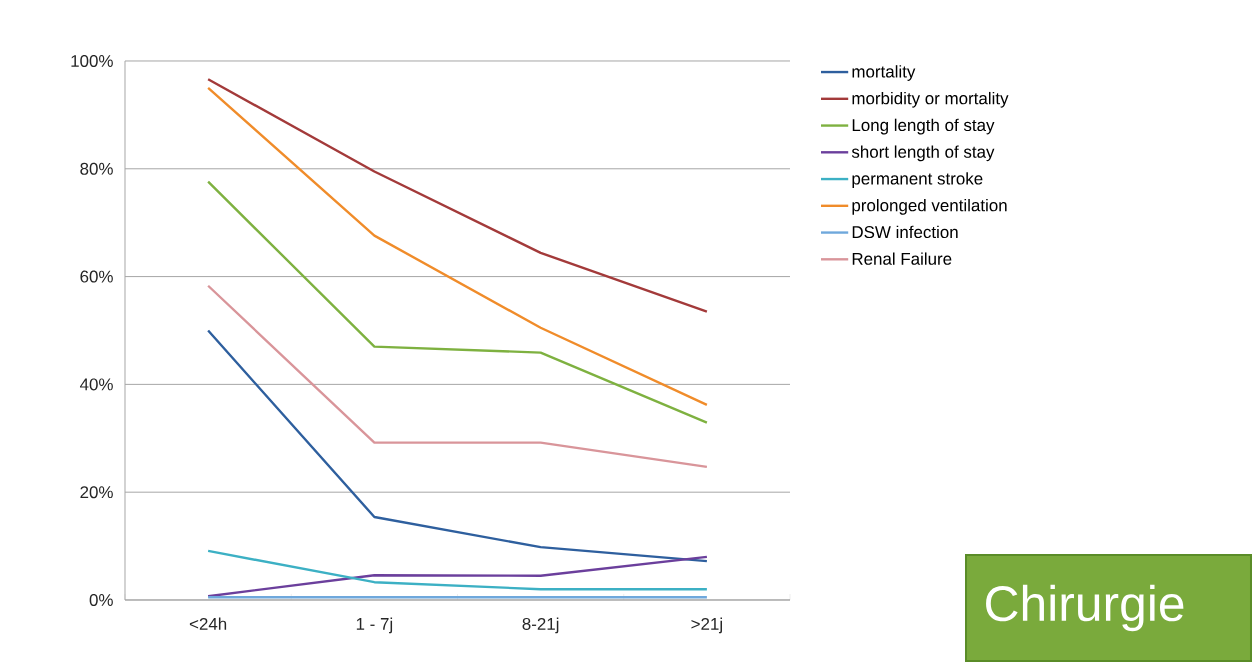 This screenshot has height=663, width=1253. Describe the element at coordinates (208, 623) in the screenshot. I see `x-tick-label: <24h` at that location.